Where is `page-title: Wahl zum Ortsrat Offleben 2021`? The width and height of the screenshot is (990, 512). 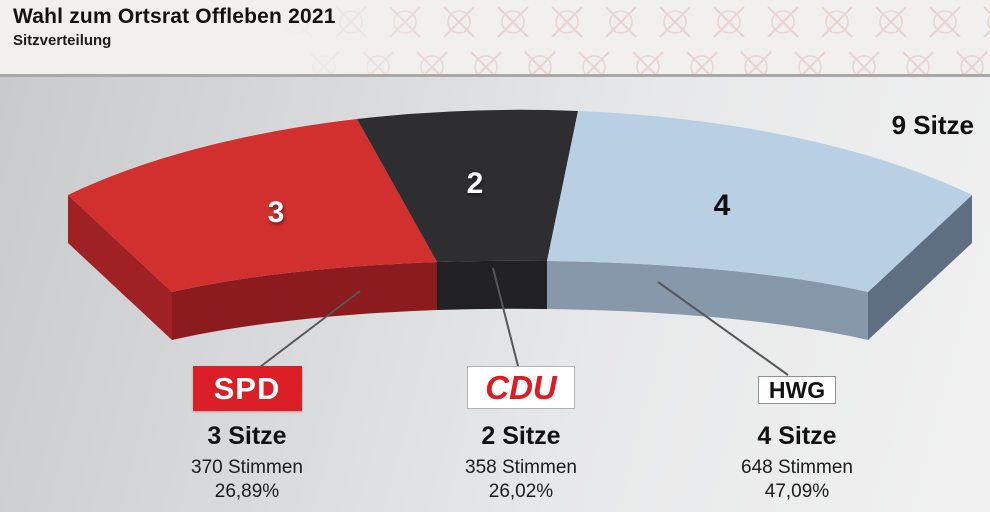 page-title: Wahl zum Ortsrat Offleben 2021 is located at coordinates (174, 16).